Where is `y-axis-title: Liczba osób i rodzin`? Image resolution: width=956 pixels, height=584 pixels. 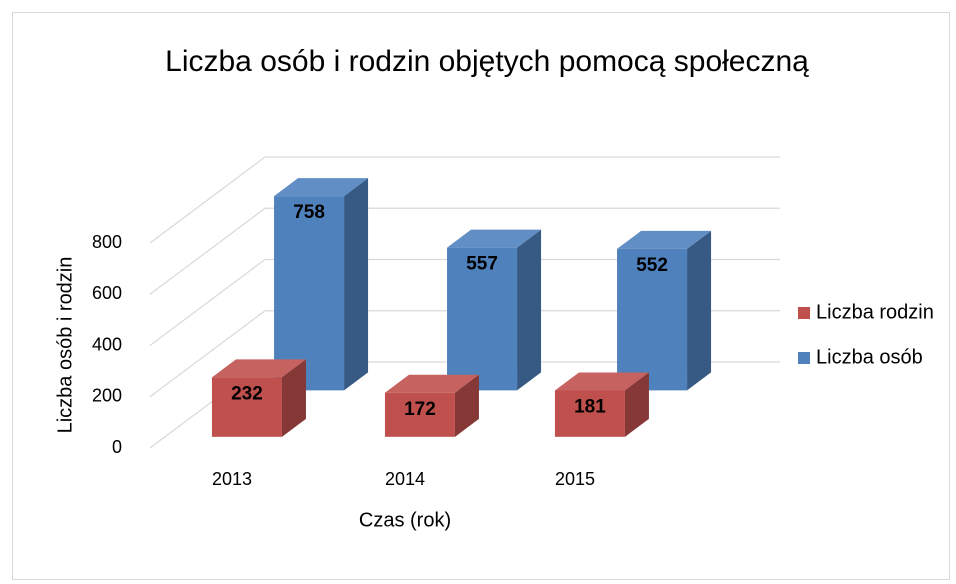
y-axis-title: Liczba osób i rodzin is located at coordinates (65, 345).